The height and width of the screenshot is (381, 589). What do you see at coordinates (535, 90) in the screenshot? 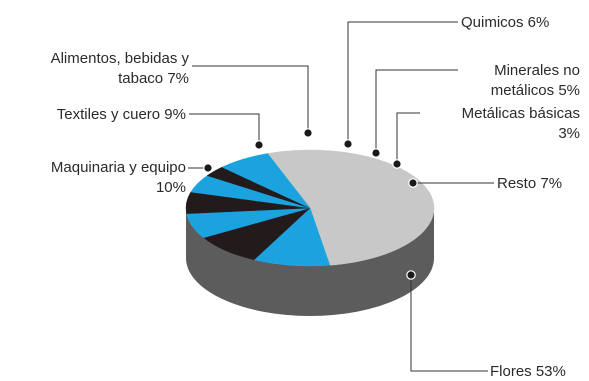
I see `slice-label-line: metálicos 5%` at bounding box center [535, 90].